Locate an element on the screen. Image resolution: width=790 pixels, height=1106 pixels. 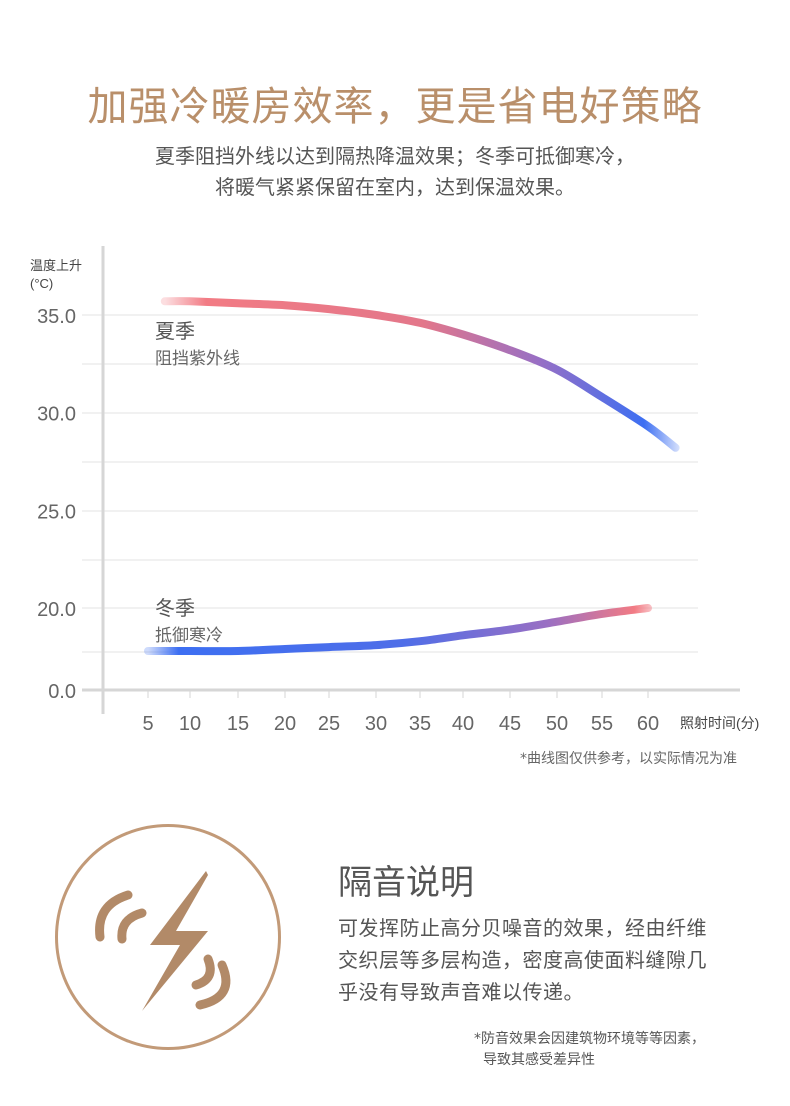
description-line-1: 夏季阻挡外线以达到隔热降温效果；冬季可抵御寒冷， is located at coordinates (395, 156).